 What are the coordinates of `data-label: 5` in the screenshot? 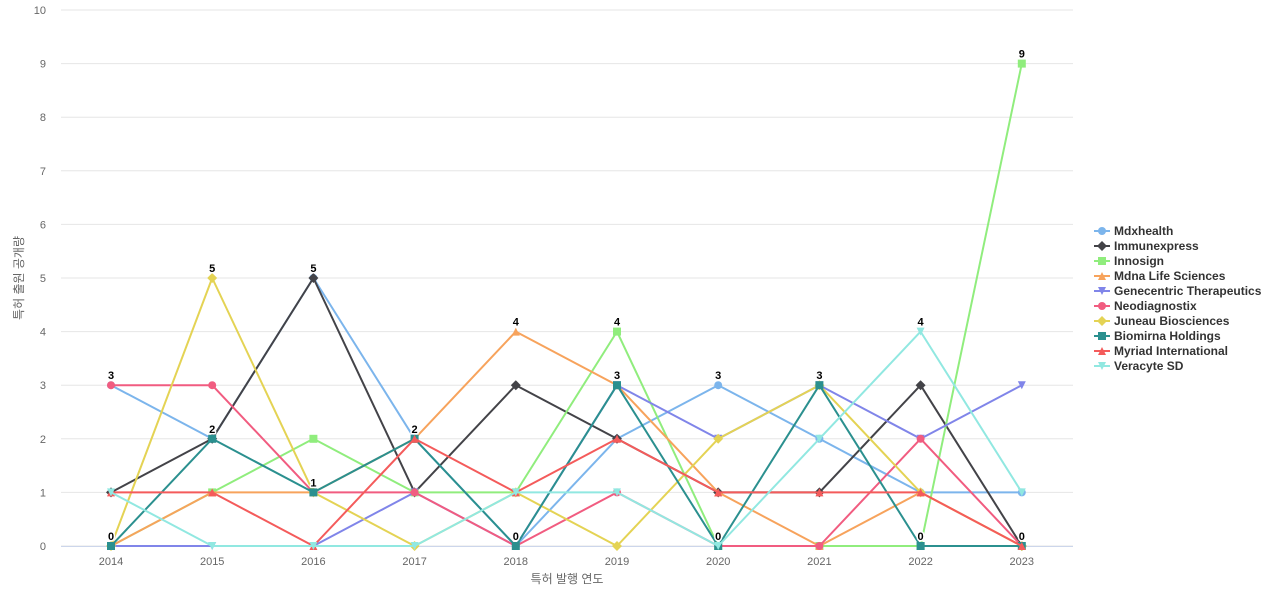 It's located at (313, 269).